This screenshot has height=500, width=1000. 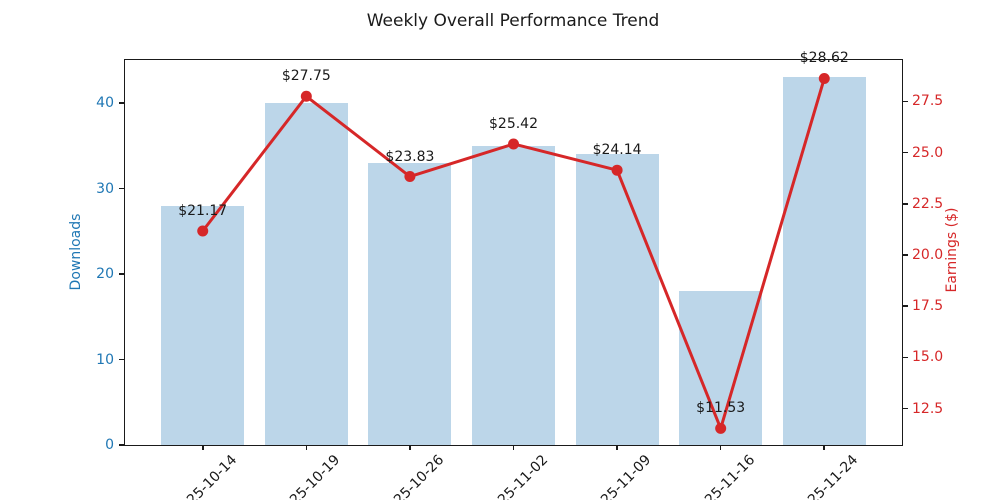 What do you see at coordinates (410, 156) in the screenshot?
I see `earnings-point-label: $23.83` at bounding box center [410, 156].